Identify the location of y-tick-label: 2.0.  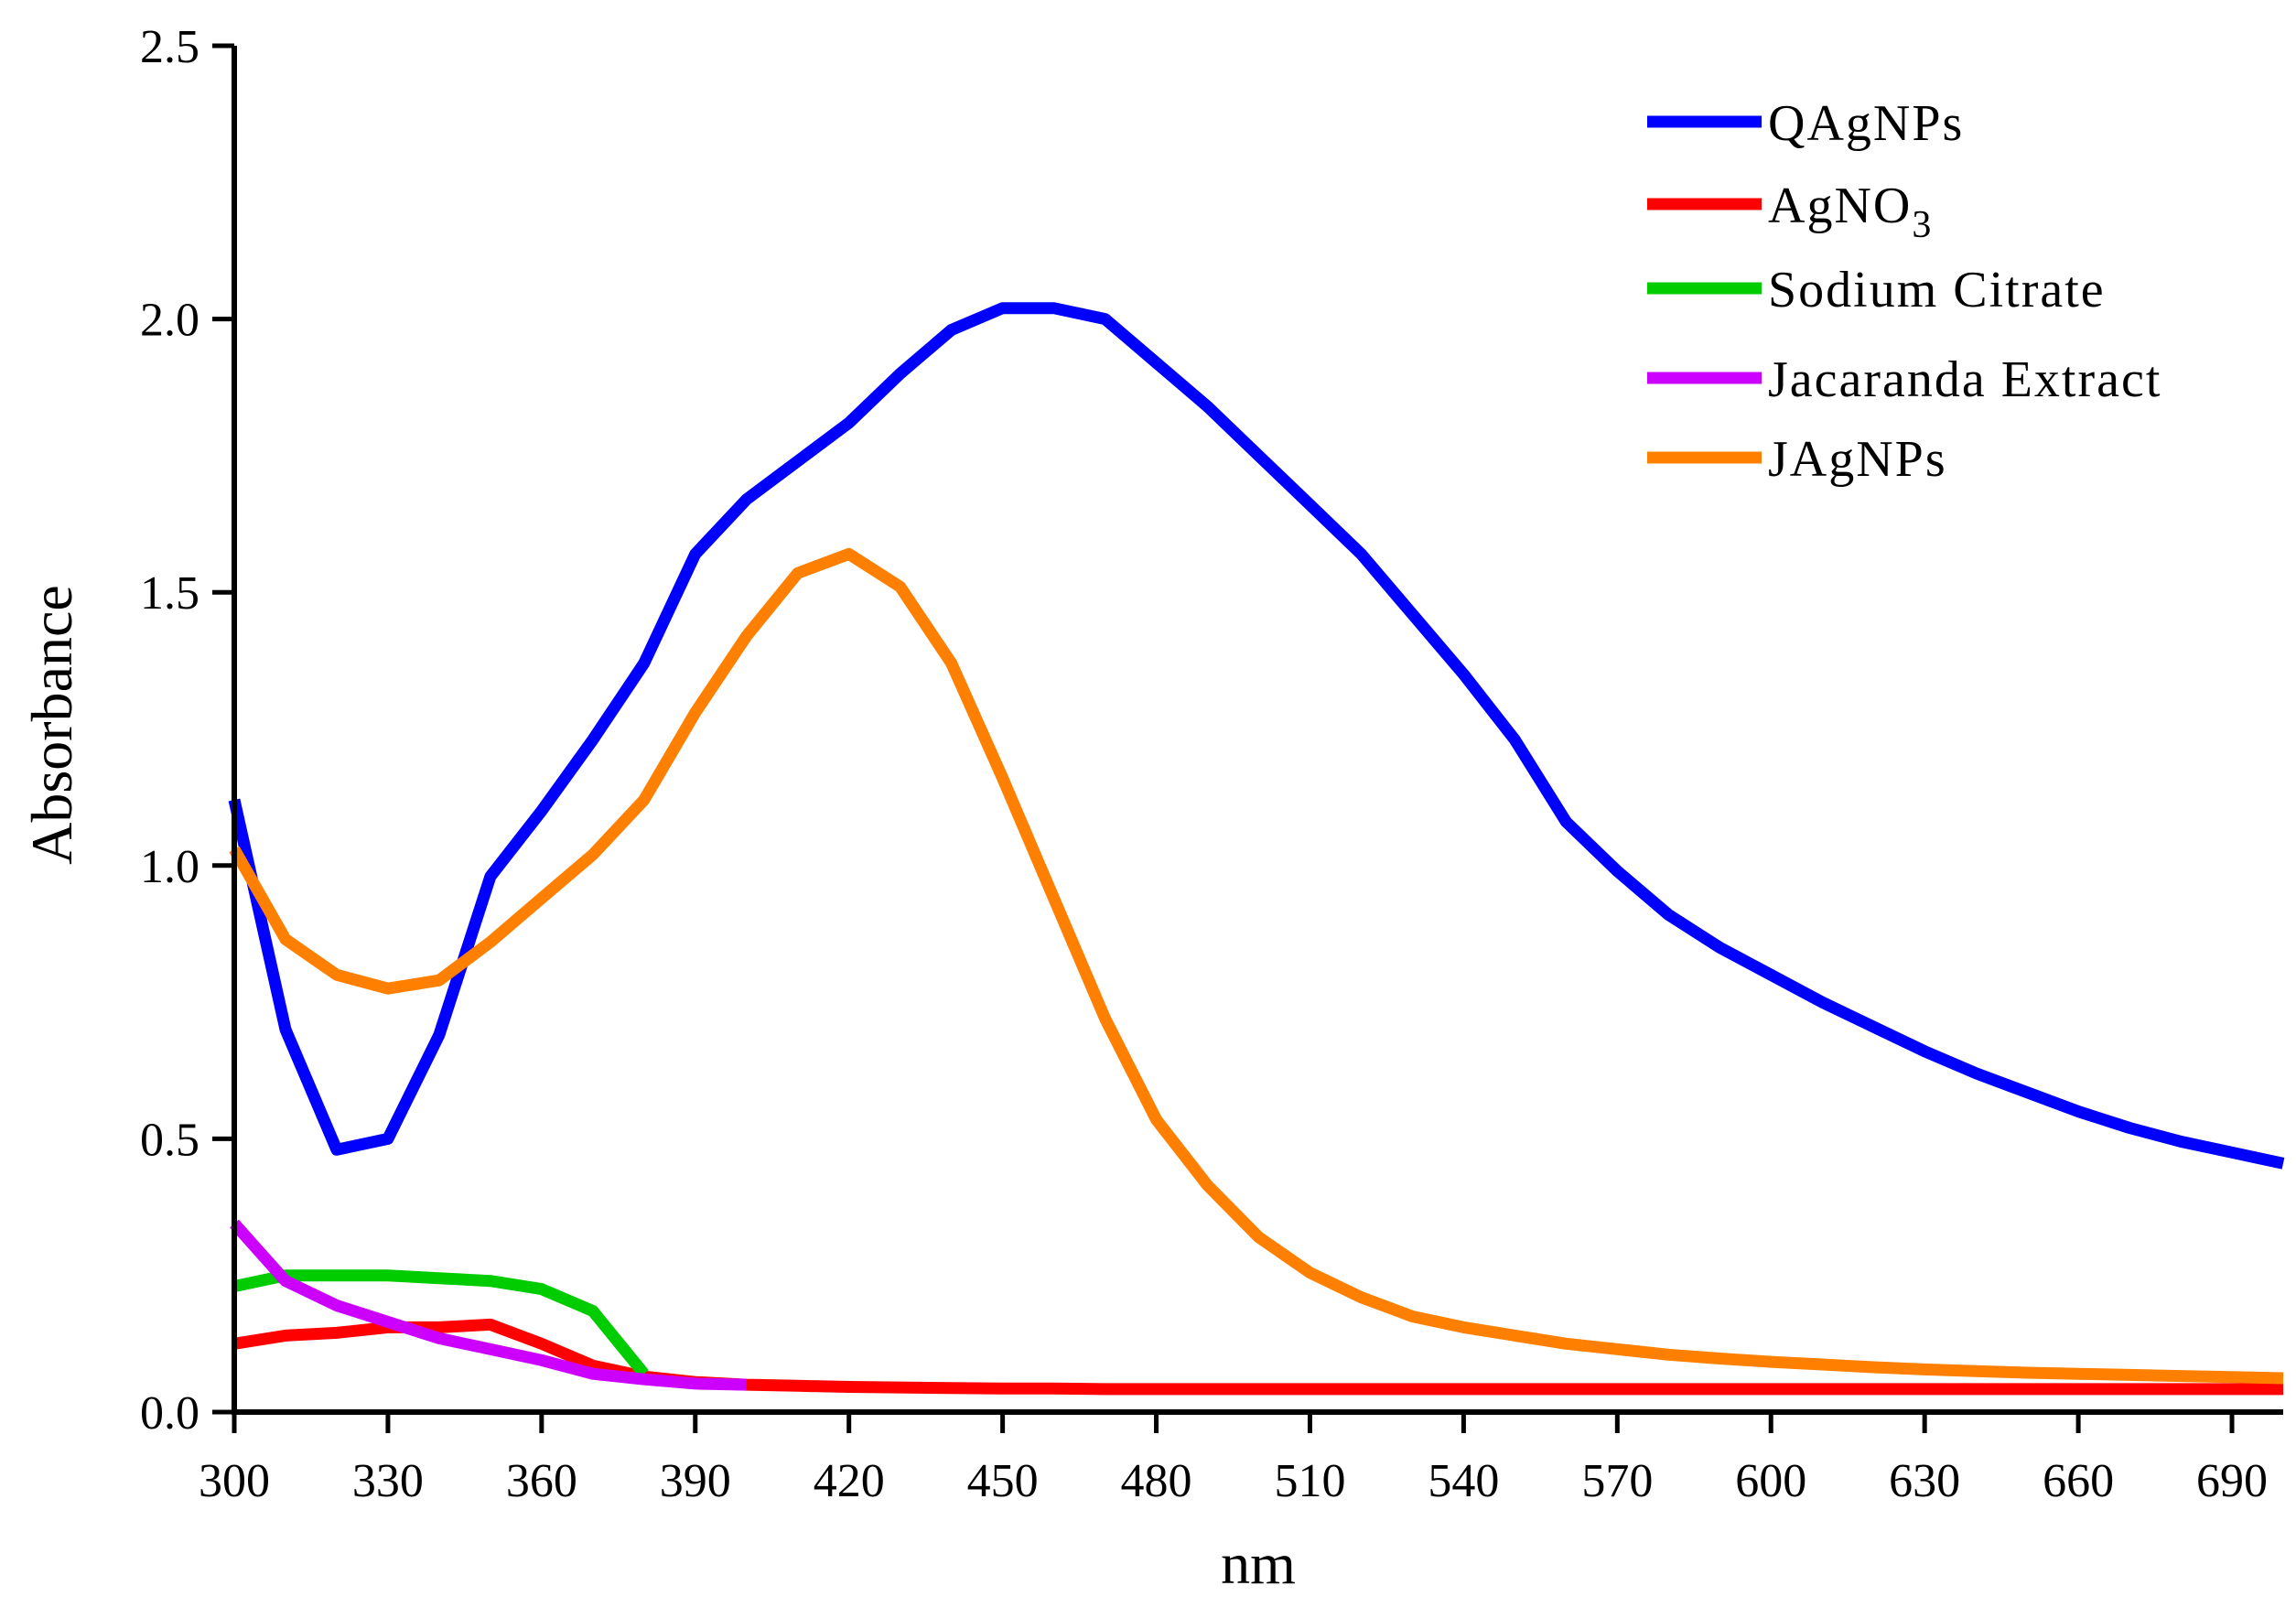
(169, 321).